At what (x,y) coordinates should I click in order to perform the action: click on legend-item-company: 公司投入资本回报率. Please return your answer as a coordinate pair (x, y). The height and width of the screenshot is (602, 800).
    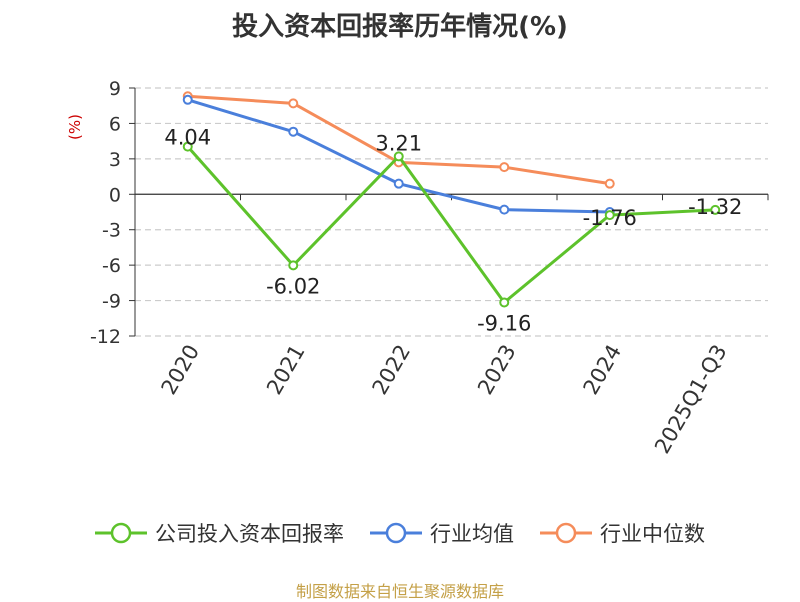
    Looking at the image, I should click on (219, 533).